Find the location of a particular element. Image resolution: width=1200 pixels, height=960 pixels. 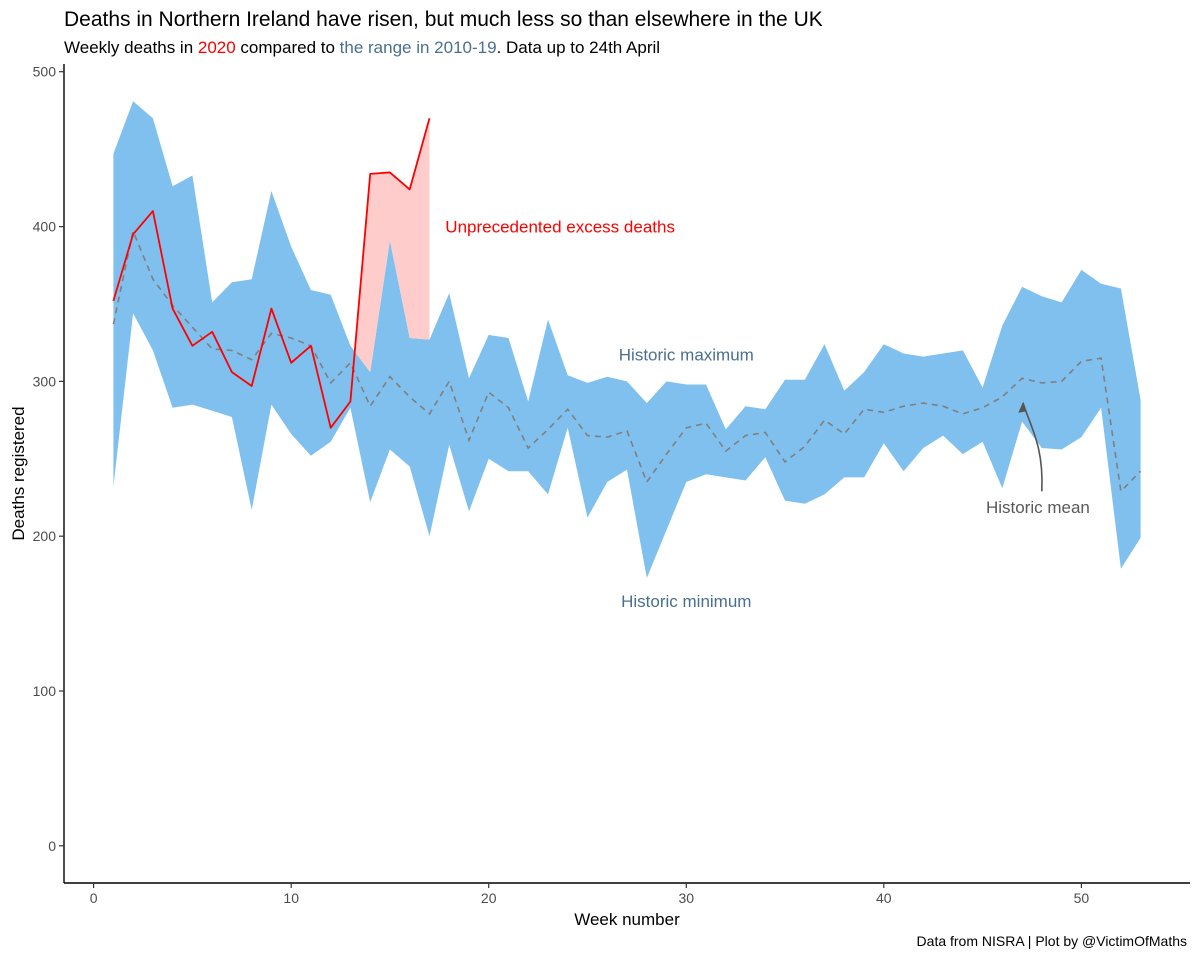

x-tick-label: 20 is located at coordinates (489, 898).